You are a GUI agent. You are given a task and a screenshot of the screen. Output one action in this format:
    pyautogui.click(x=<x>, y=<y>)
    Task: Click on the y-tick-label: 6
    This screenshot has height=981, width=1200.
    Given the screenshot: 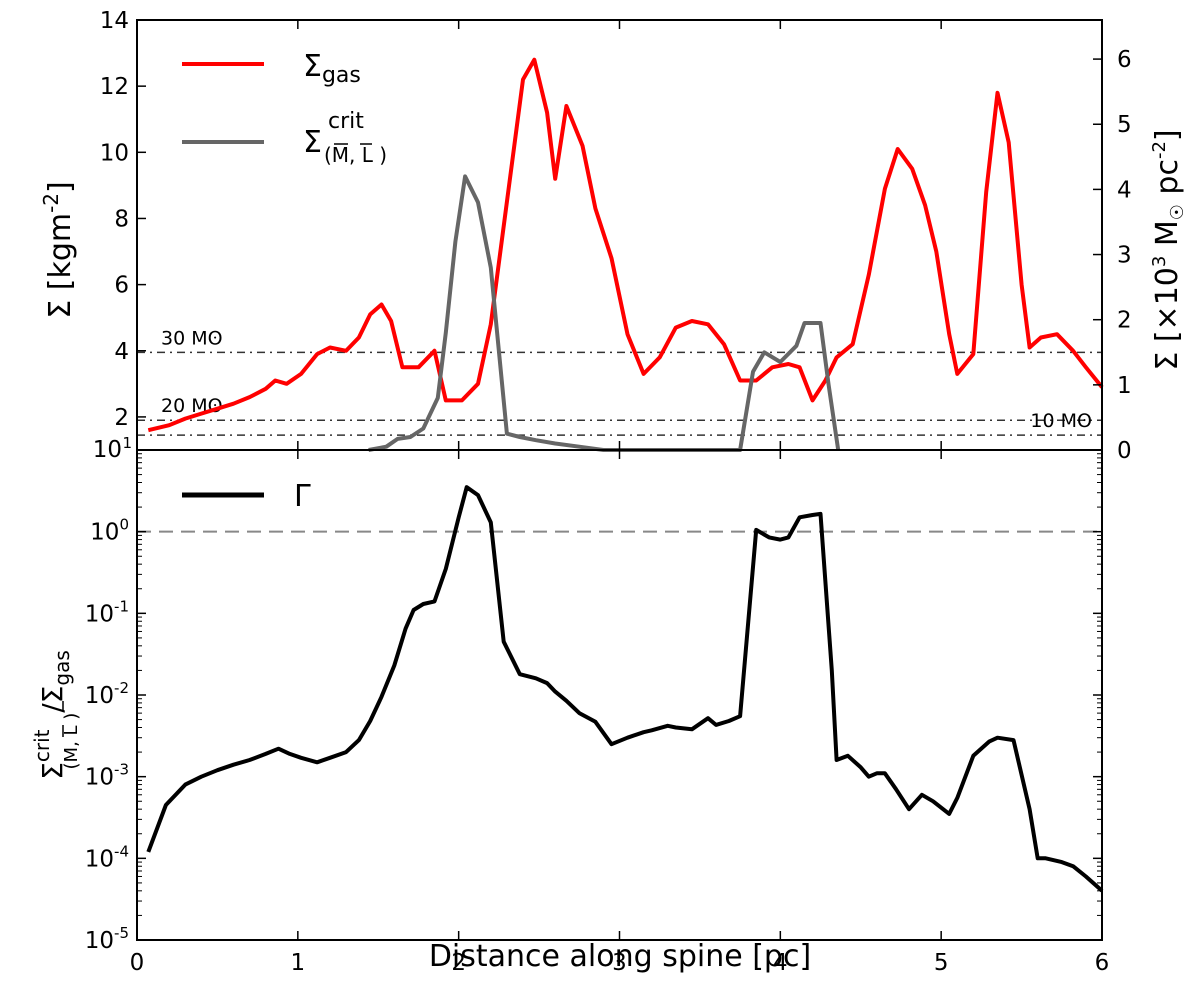 What is the action you would take?
    pyautogui.click(x=121, y=286)
    